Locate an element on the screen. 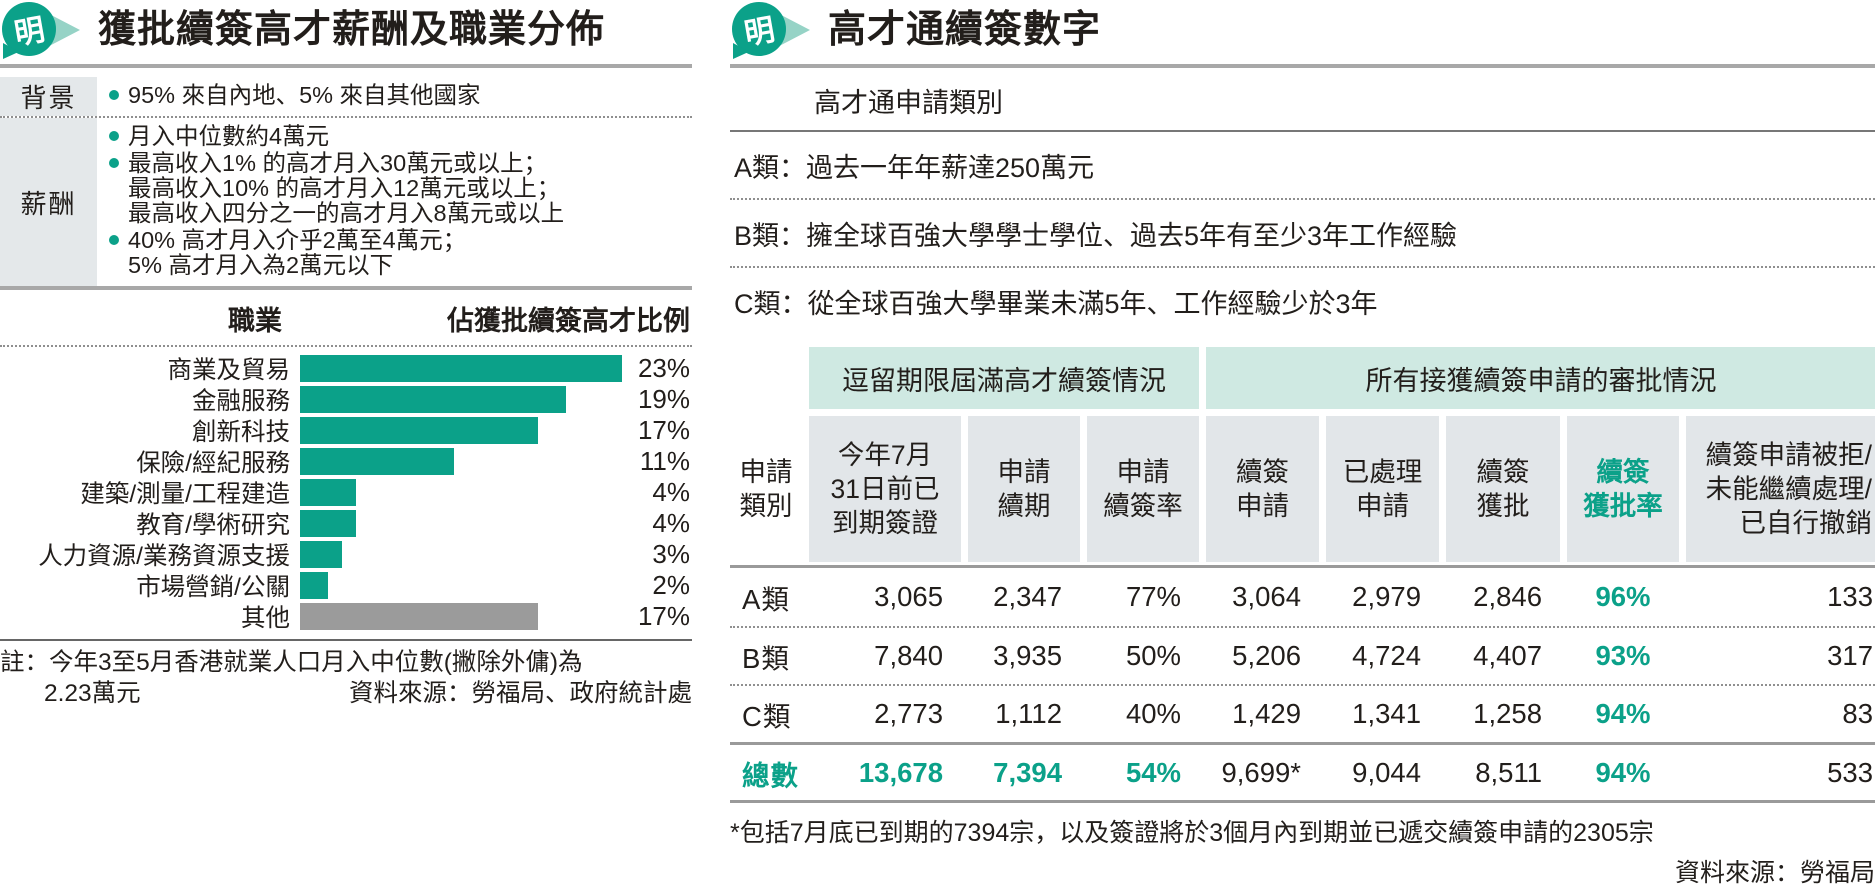 The width and height of the screenshot is (1875, 889). table-cell: 93% is located at coordinates (1623, 655).